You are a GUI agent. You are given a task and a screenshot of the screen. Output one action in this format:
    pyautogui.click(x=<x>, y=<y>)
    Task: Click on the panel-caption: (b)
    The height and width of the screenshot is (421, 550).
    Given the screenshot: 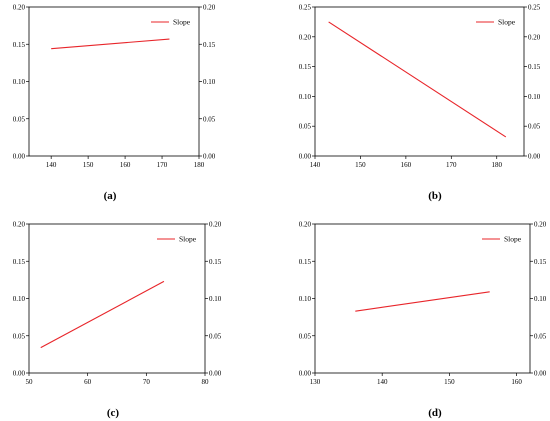 What is the action you would take?
    pyautogui.click(x=435, y=196)
    